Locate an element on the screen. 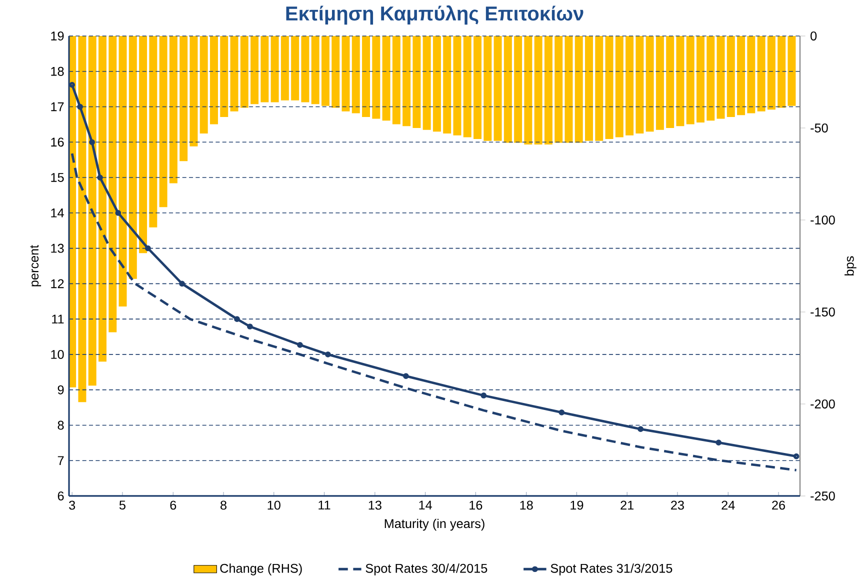 This screenshot has height=577, width=862. legend-label: Spot Rates 31/3/2015 is located at coordinates (611, 570).